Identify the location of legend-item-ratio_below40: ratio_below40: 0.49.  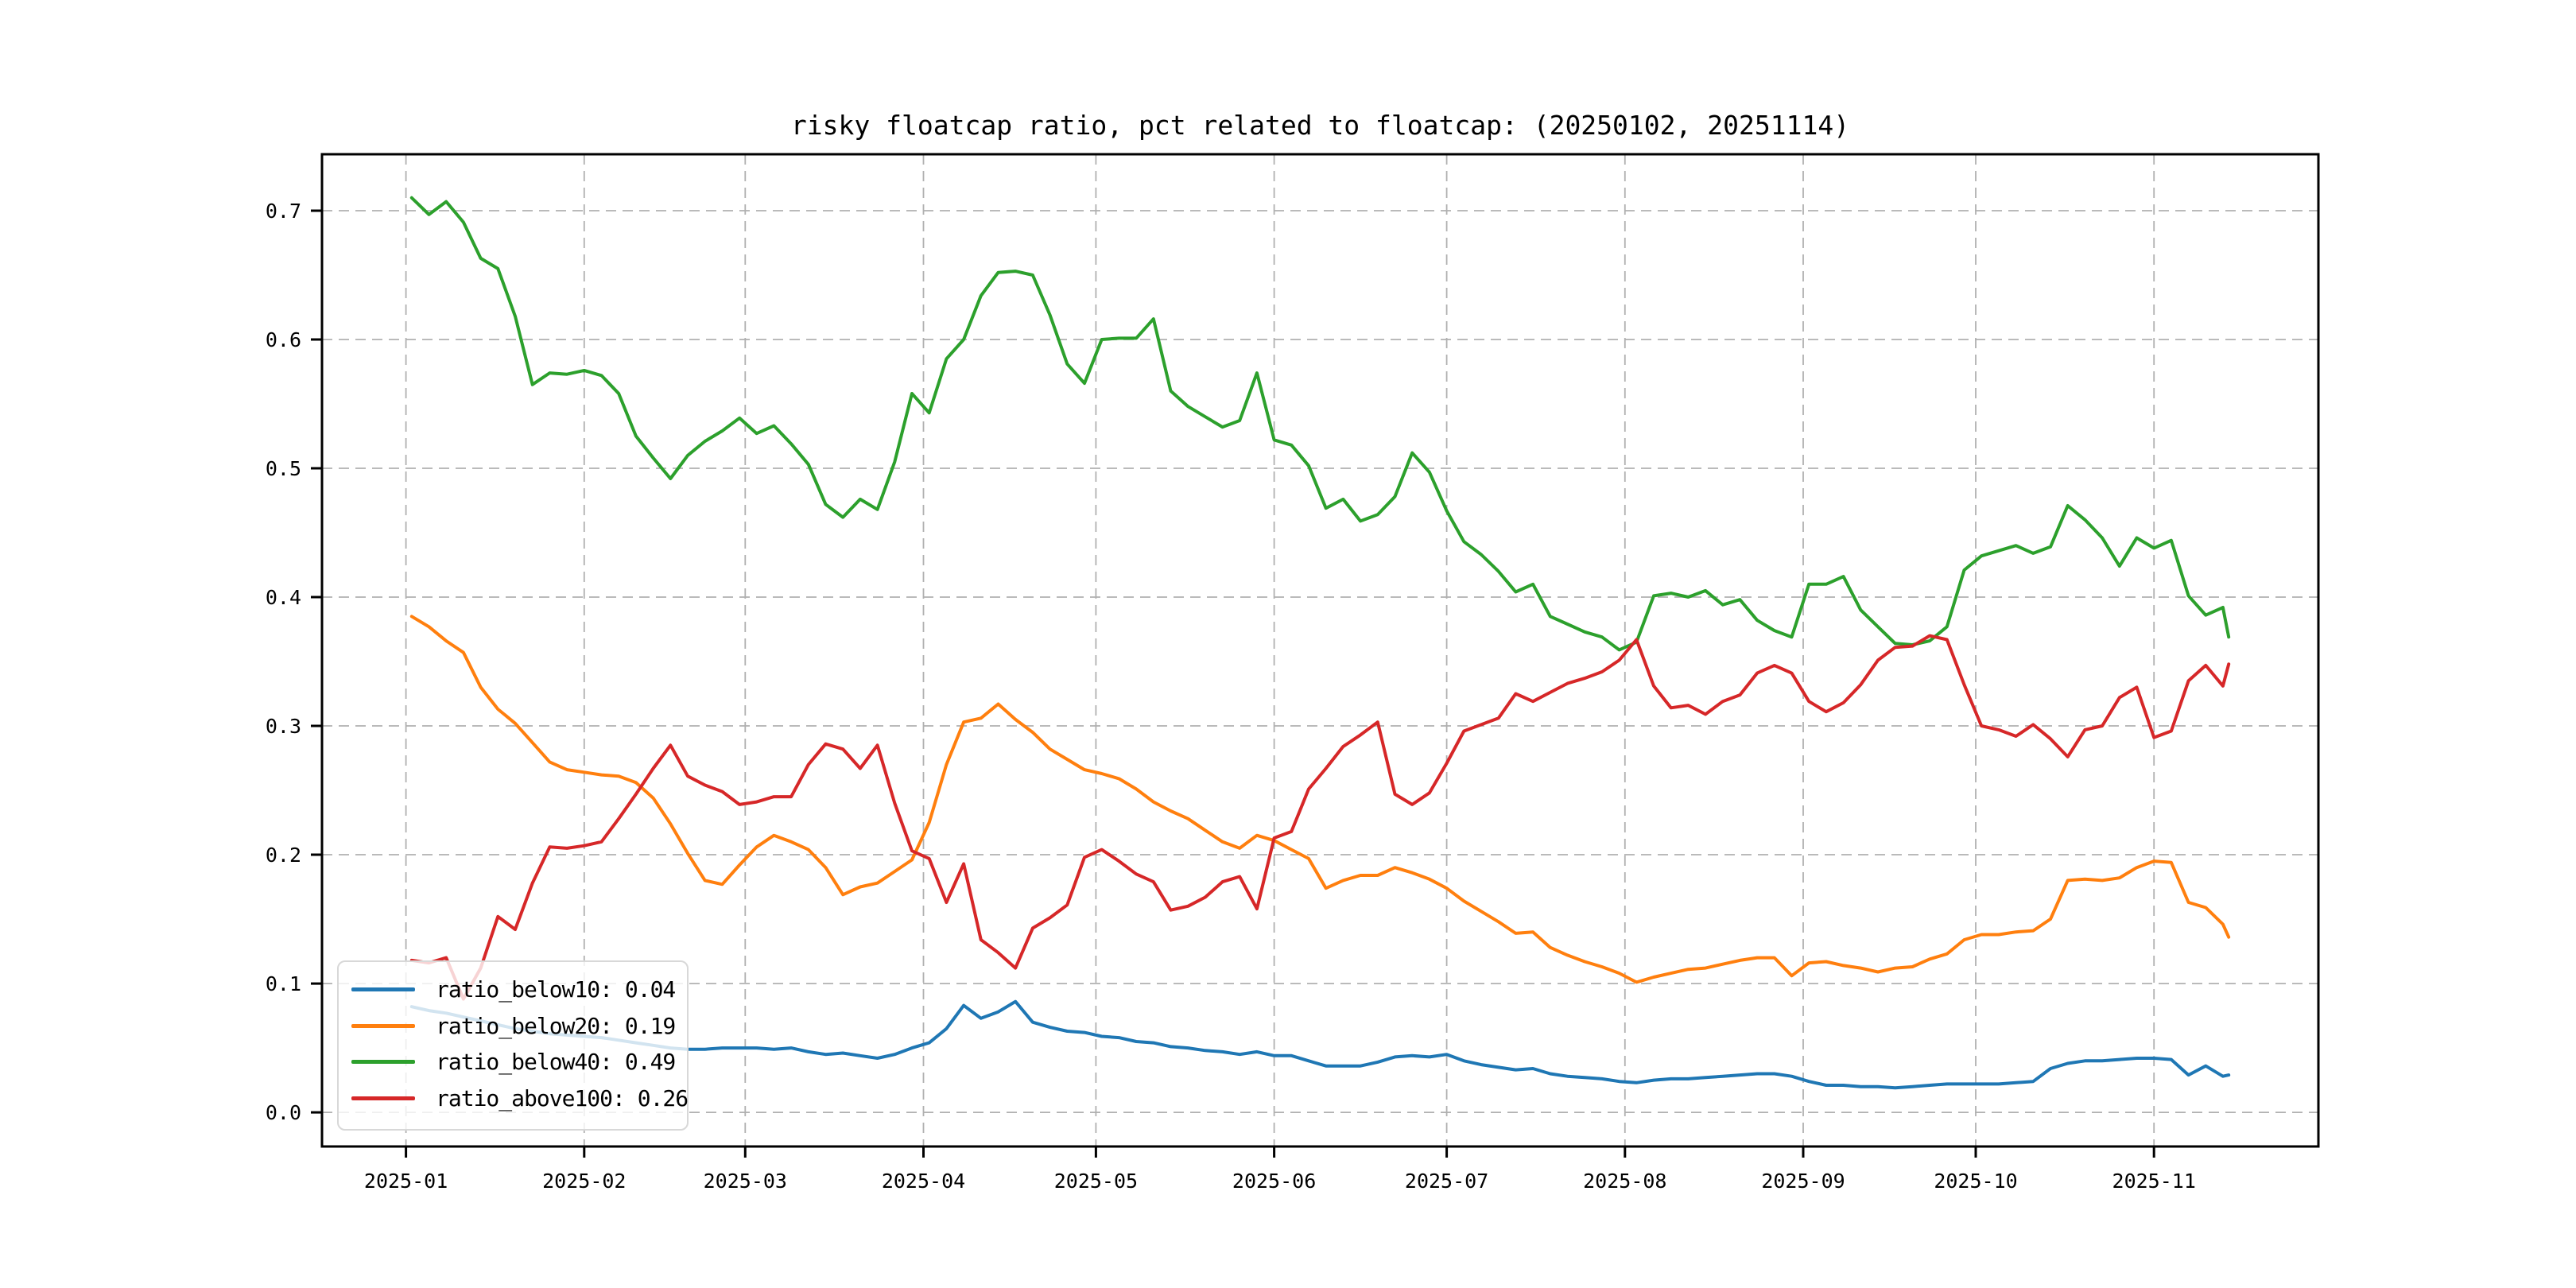
(513, 1062).